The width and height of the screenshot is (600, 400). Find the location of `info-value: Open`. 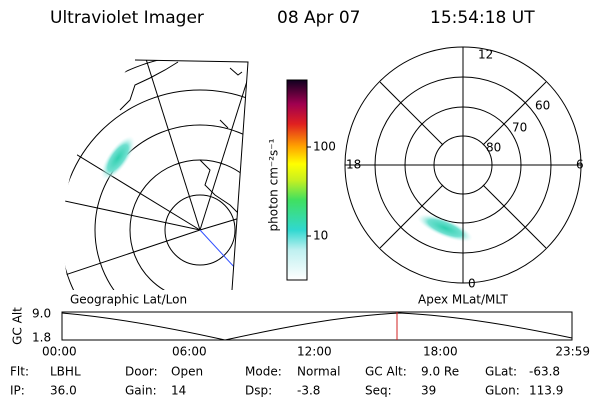

info-value: Open is located at coordinates (187, 372).